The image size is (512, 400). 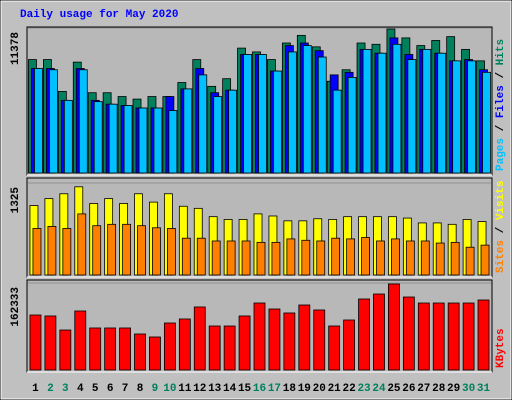 What do you see at coordinates (394, 389) in the screenshot?
I see `x-tick-label: 25` at bounding box center [394, 389].